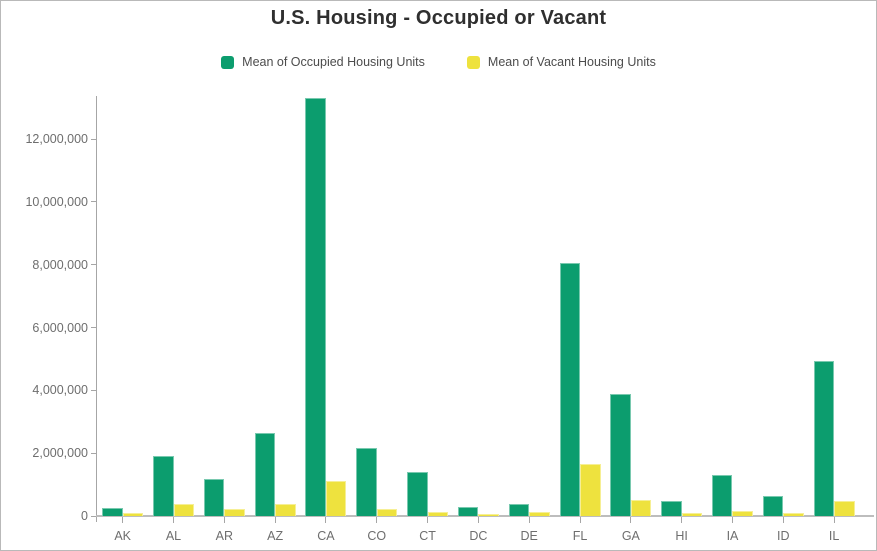 Image resolution: width=877 pixels, height=551 pixels. What do you see at coordinates (630, 536) in the screenshot?
I see `x-axis-label-ga: GA` at bounding box center [630, 536].